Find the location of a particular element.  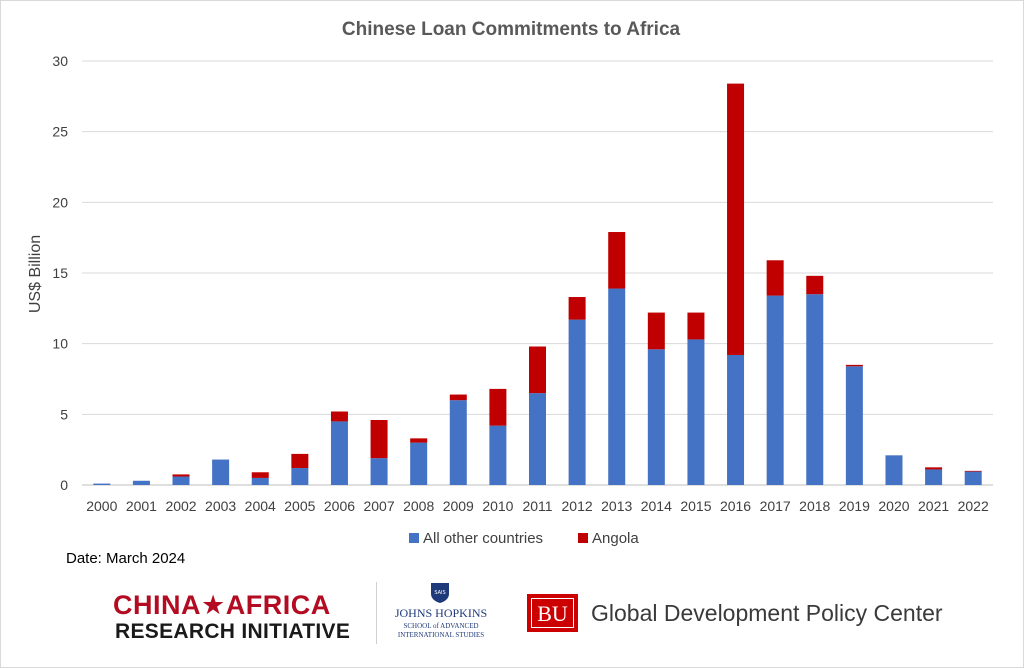

y-tick-label: 5 is located at coordinates (64, 414).